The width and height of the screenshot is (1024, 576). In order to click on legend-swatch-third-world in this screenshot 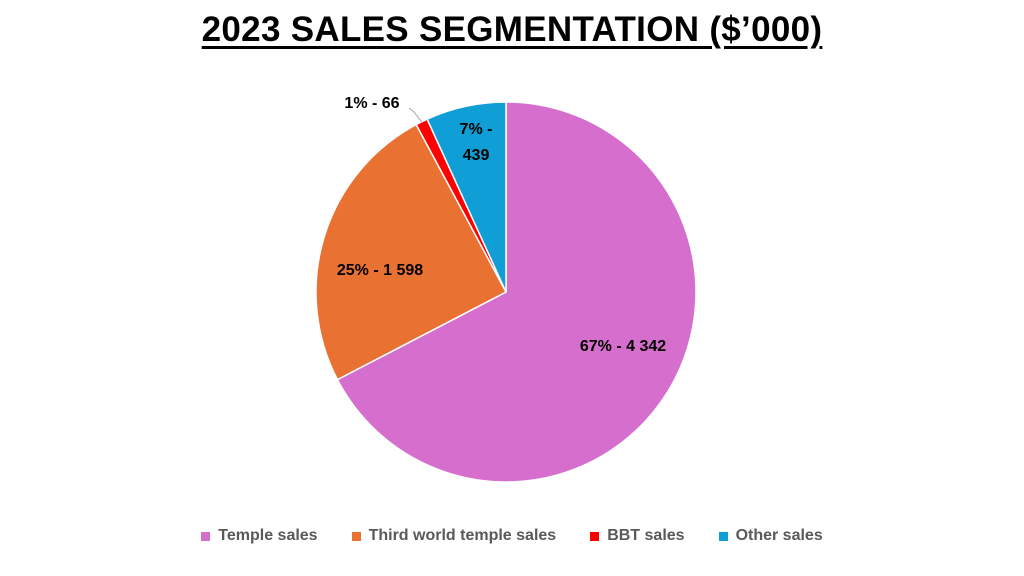, I will do `click(356, 536)`.